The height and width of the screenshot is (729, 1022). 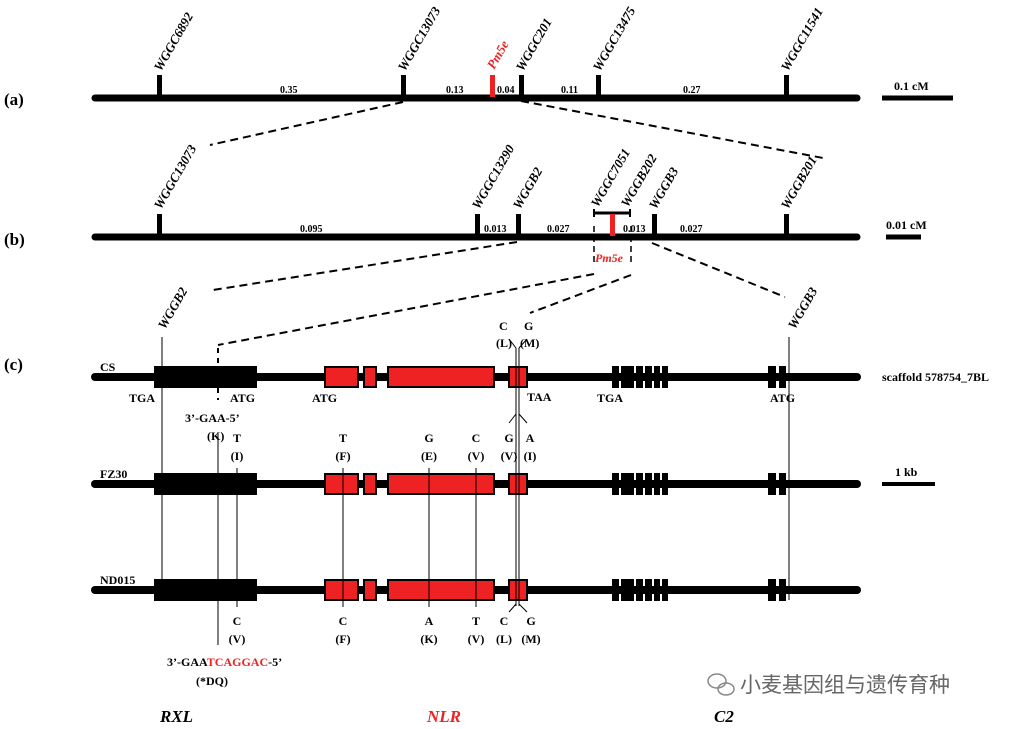 What do you see at coordinates (176, 716) in the screenshot?
I see `gene-name-rxl: RXL` at bounding box center [176, 716].